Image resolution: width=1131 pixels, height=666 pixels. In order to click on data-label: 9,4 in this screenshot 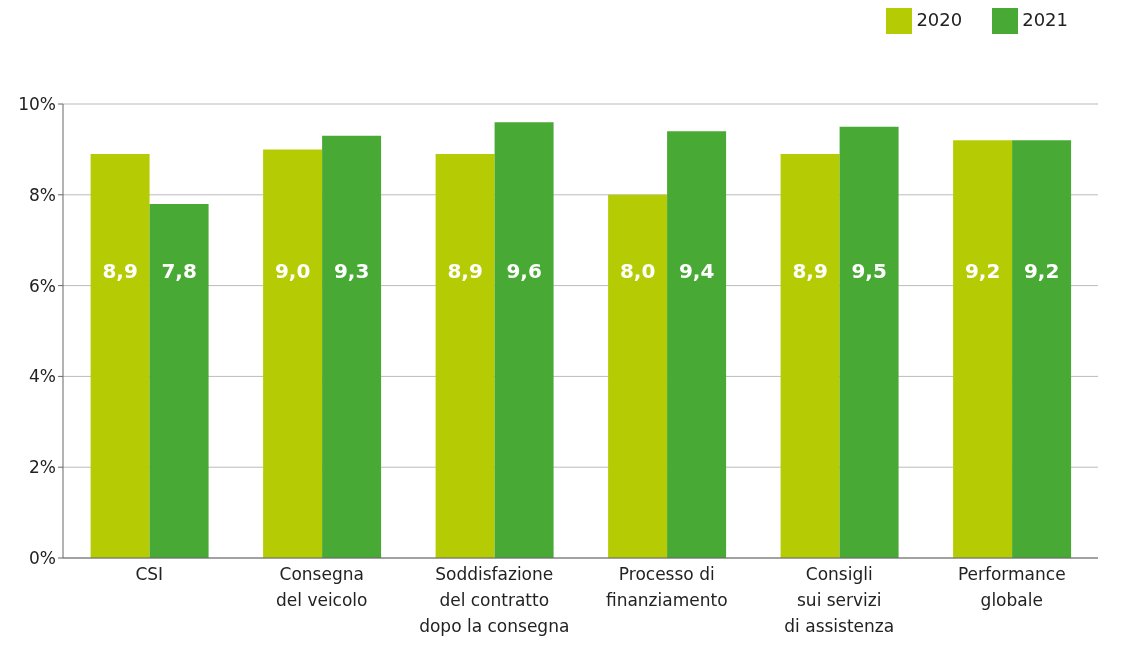, I will do `click(696, 271)`.